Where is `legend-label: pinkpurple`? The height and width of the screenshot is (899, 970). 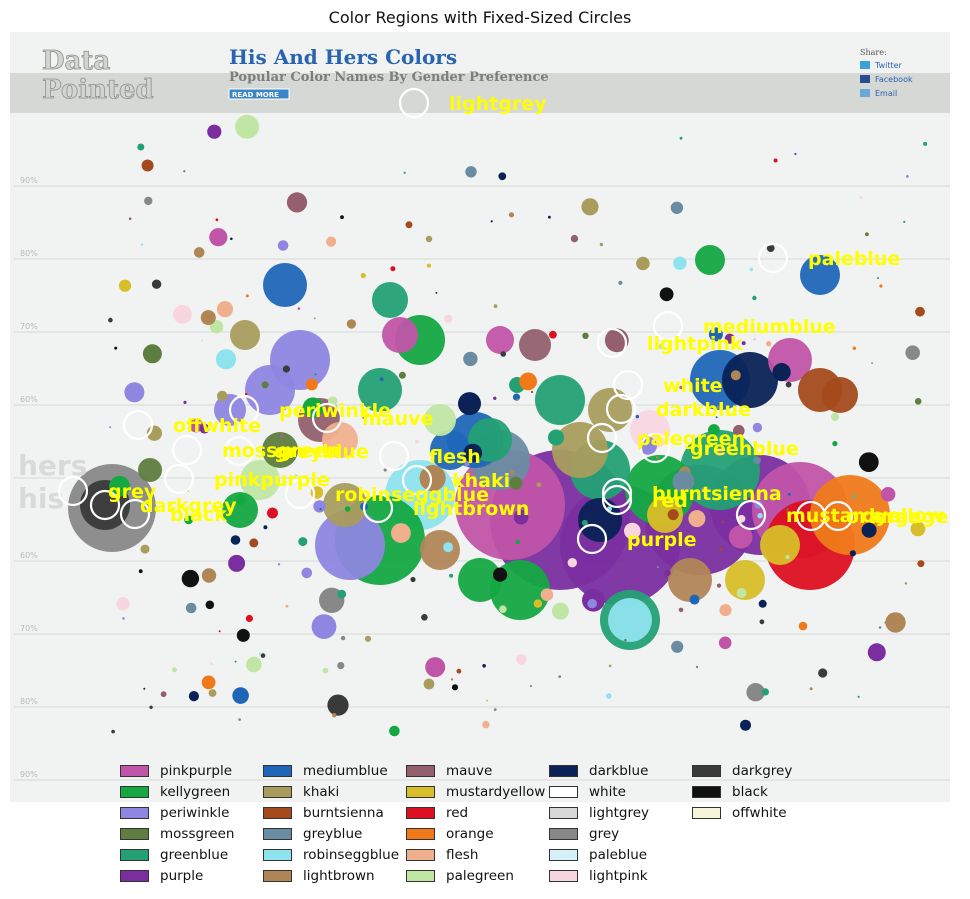
legend-label: pinkpurple is located at coordinates (196, 770).